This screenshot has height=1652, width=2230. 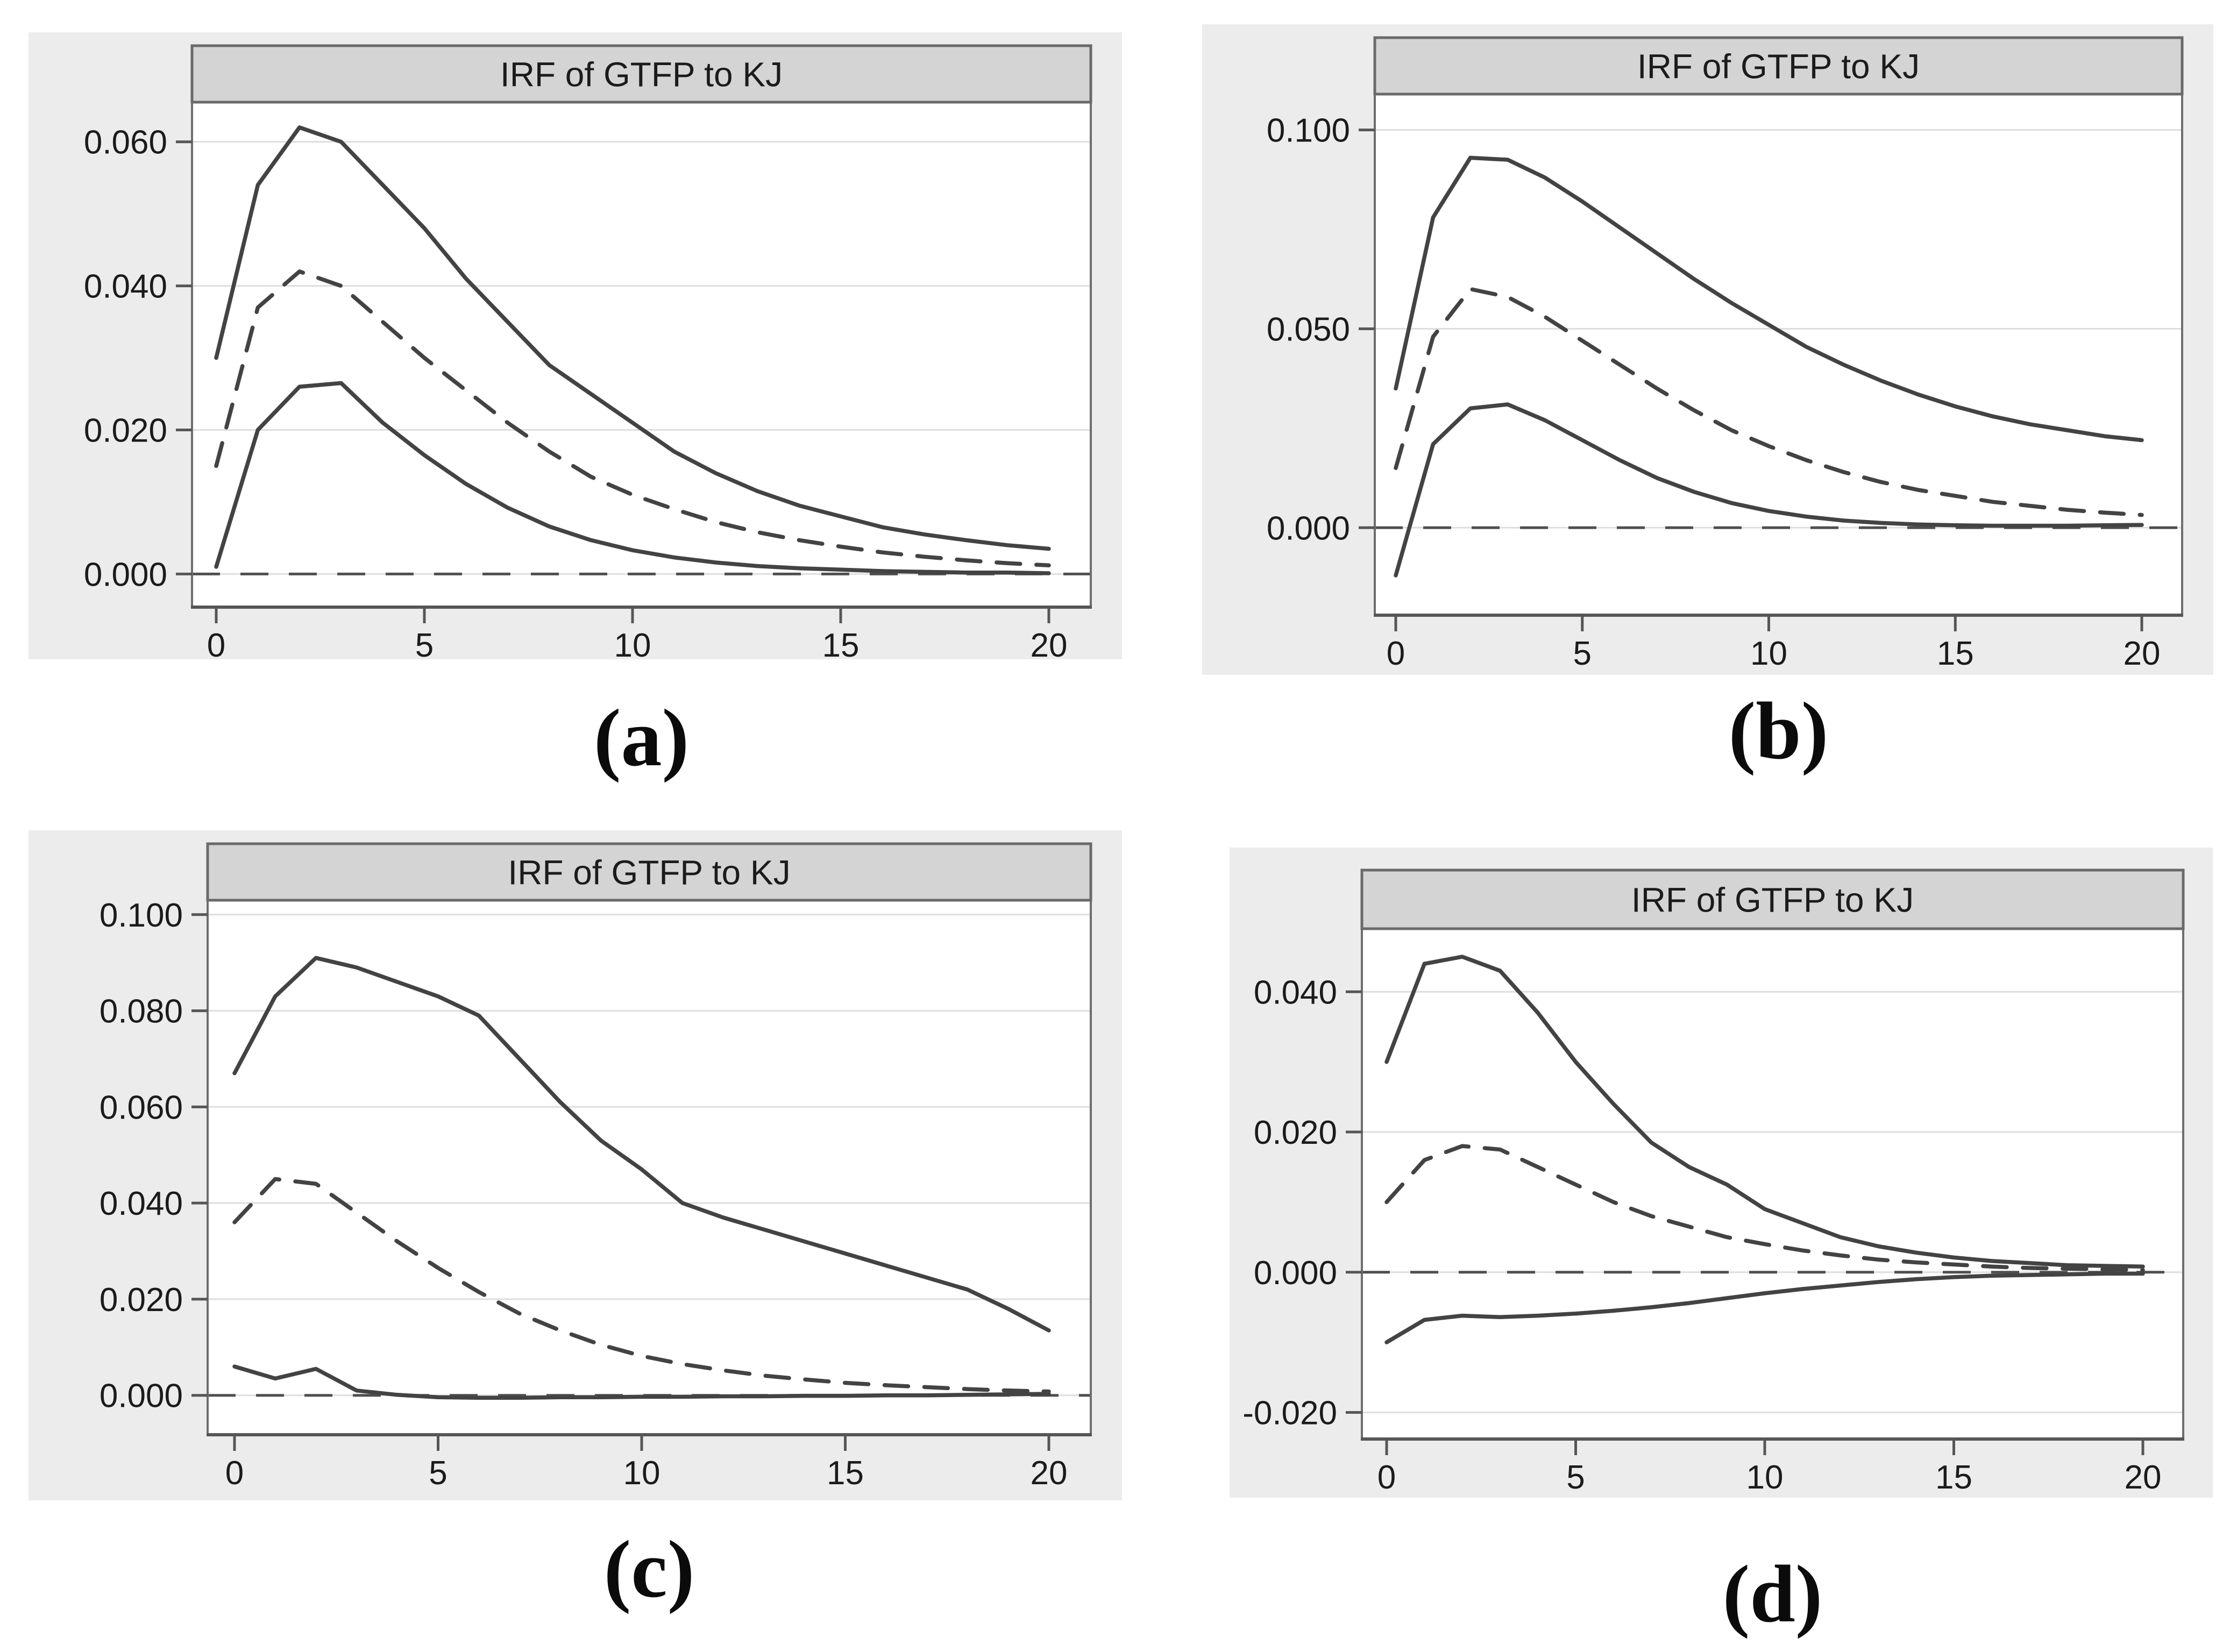 What do you see at coordinates (1308, 329) in the screenshot?
I see `y-tick-label: 0.050` at bounding box center [1308, 329].